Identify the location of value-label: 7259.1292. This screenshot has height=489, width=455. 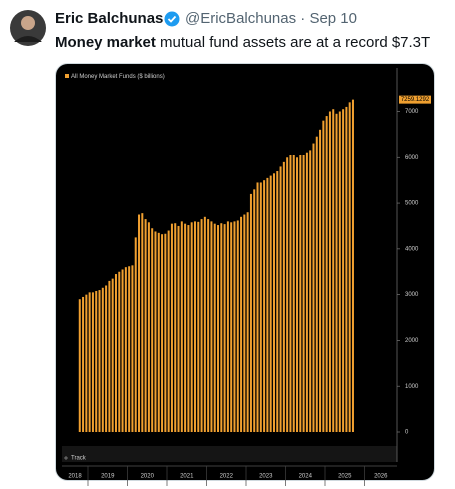
(415, 100).